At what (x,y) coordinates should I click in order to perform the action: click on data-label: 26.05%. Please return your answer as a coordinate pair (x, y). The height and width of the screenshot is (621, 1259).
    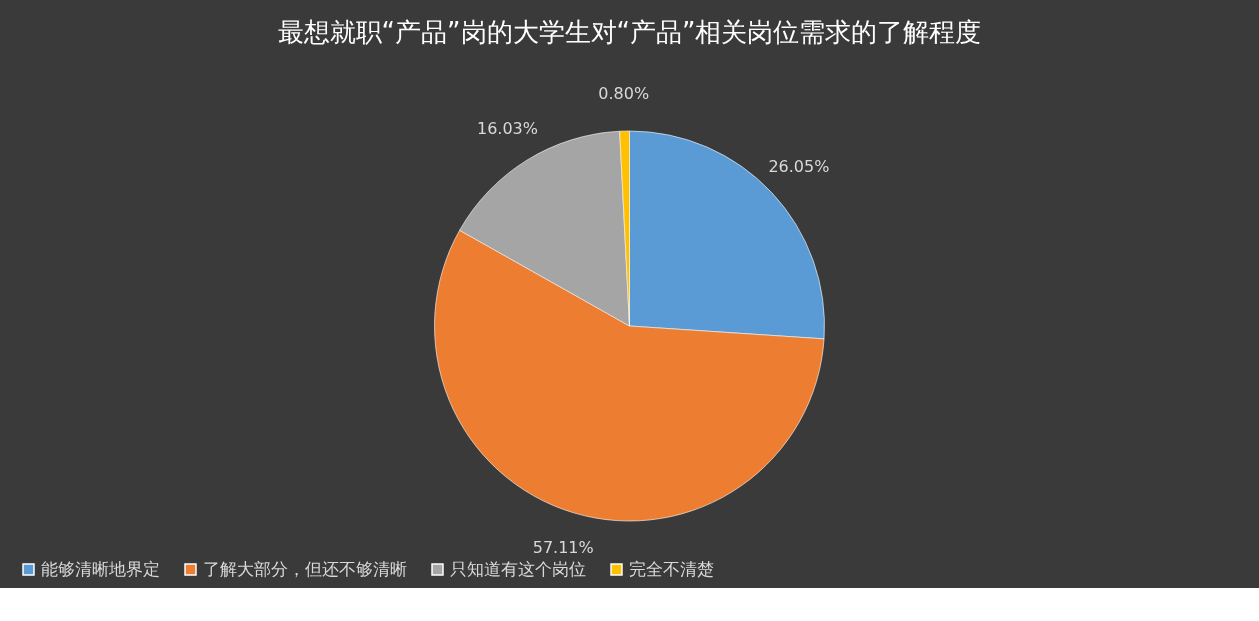
    Looking at the image, I should click on (799, 167).